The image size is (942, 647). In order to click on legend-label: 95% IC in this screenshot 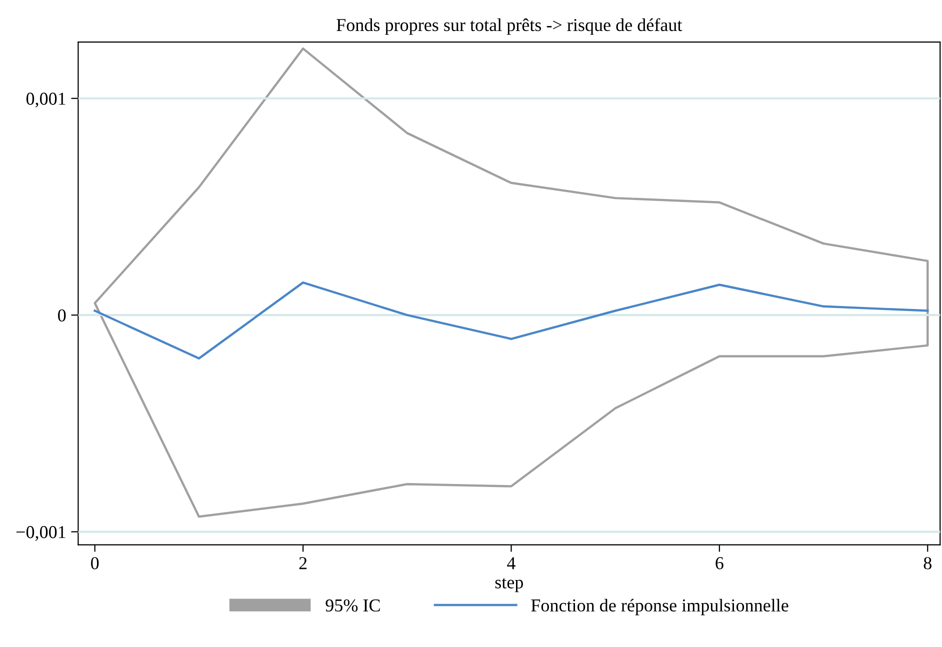, I will do `click(353, 605)`.